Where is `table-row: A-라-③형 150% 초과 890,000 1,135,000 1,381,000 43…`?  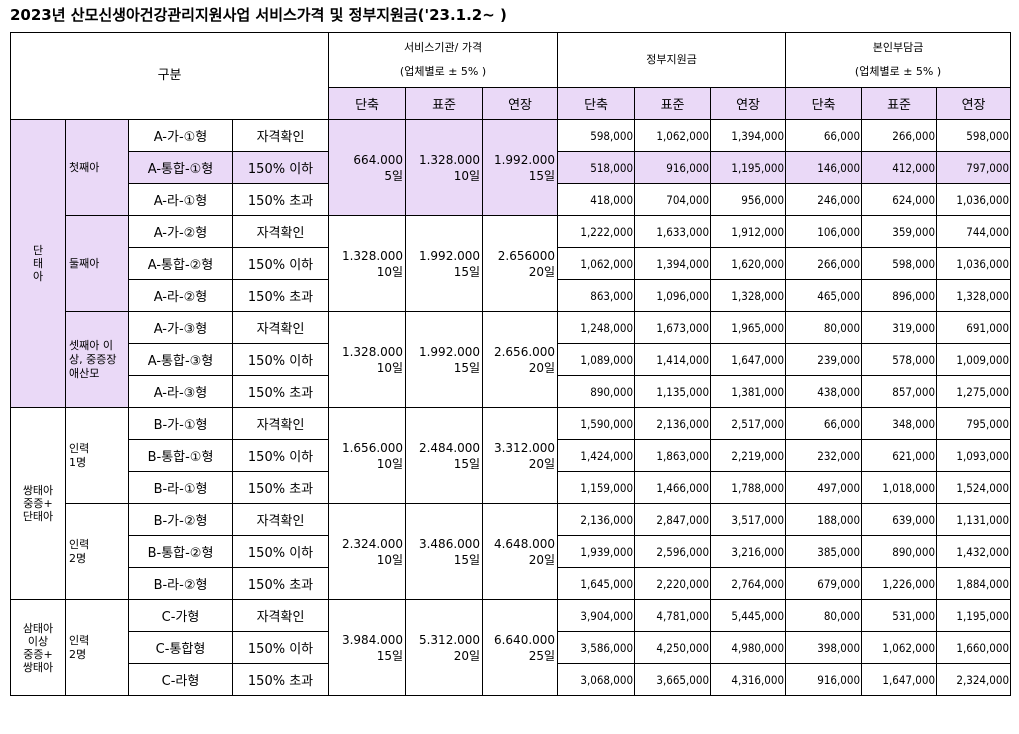 table-row: A-라-③형 150% 초과 890,000 1,135,000 1,381,000 43… is located at coordinates (511, 391).